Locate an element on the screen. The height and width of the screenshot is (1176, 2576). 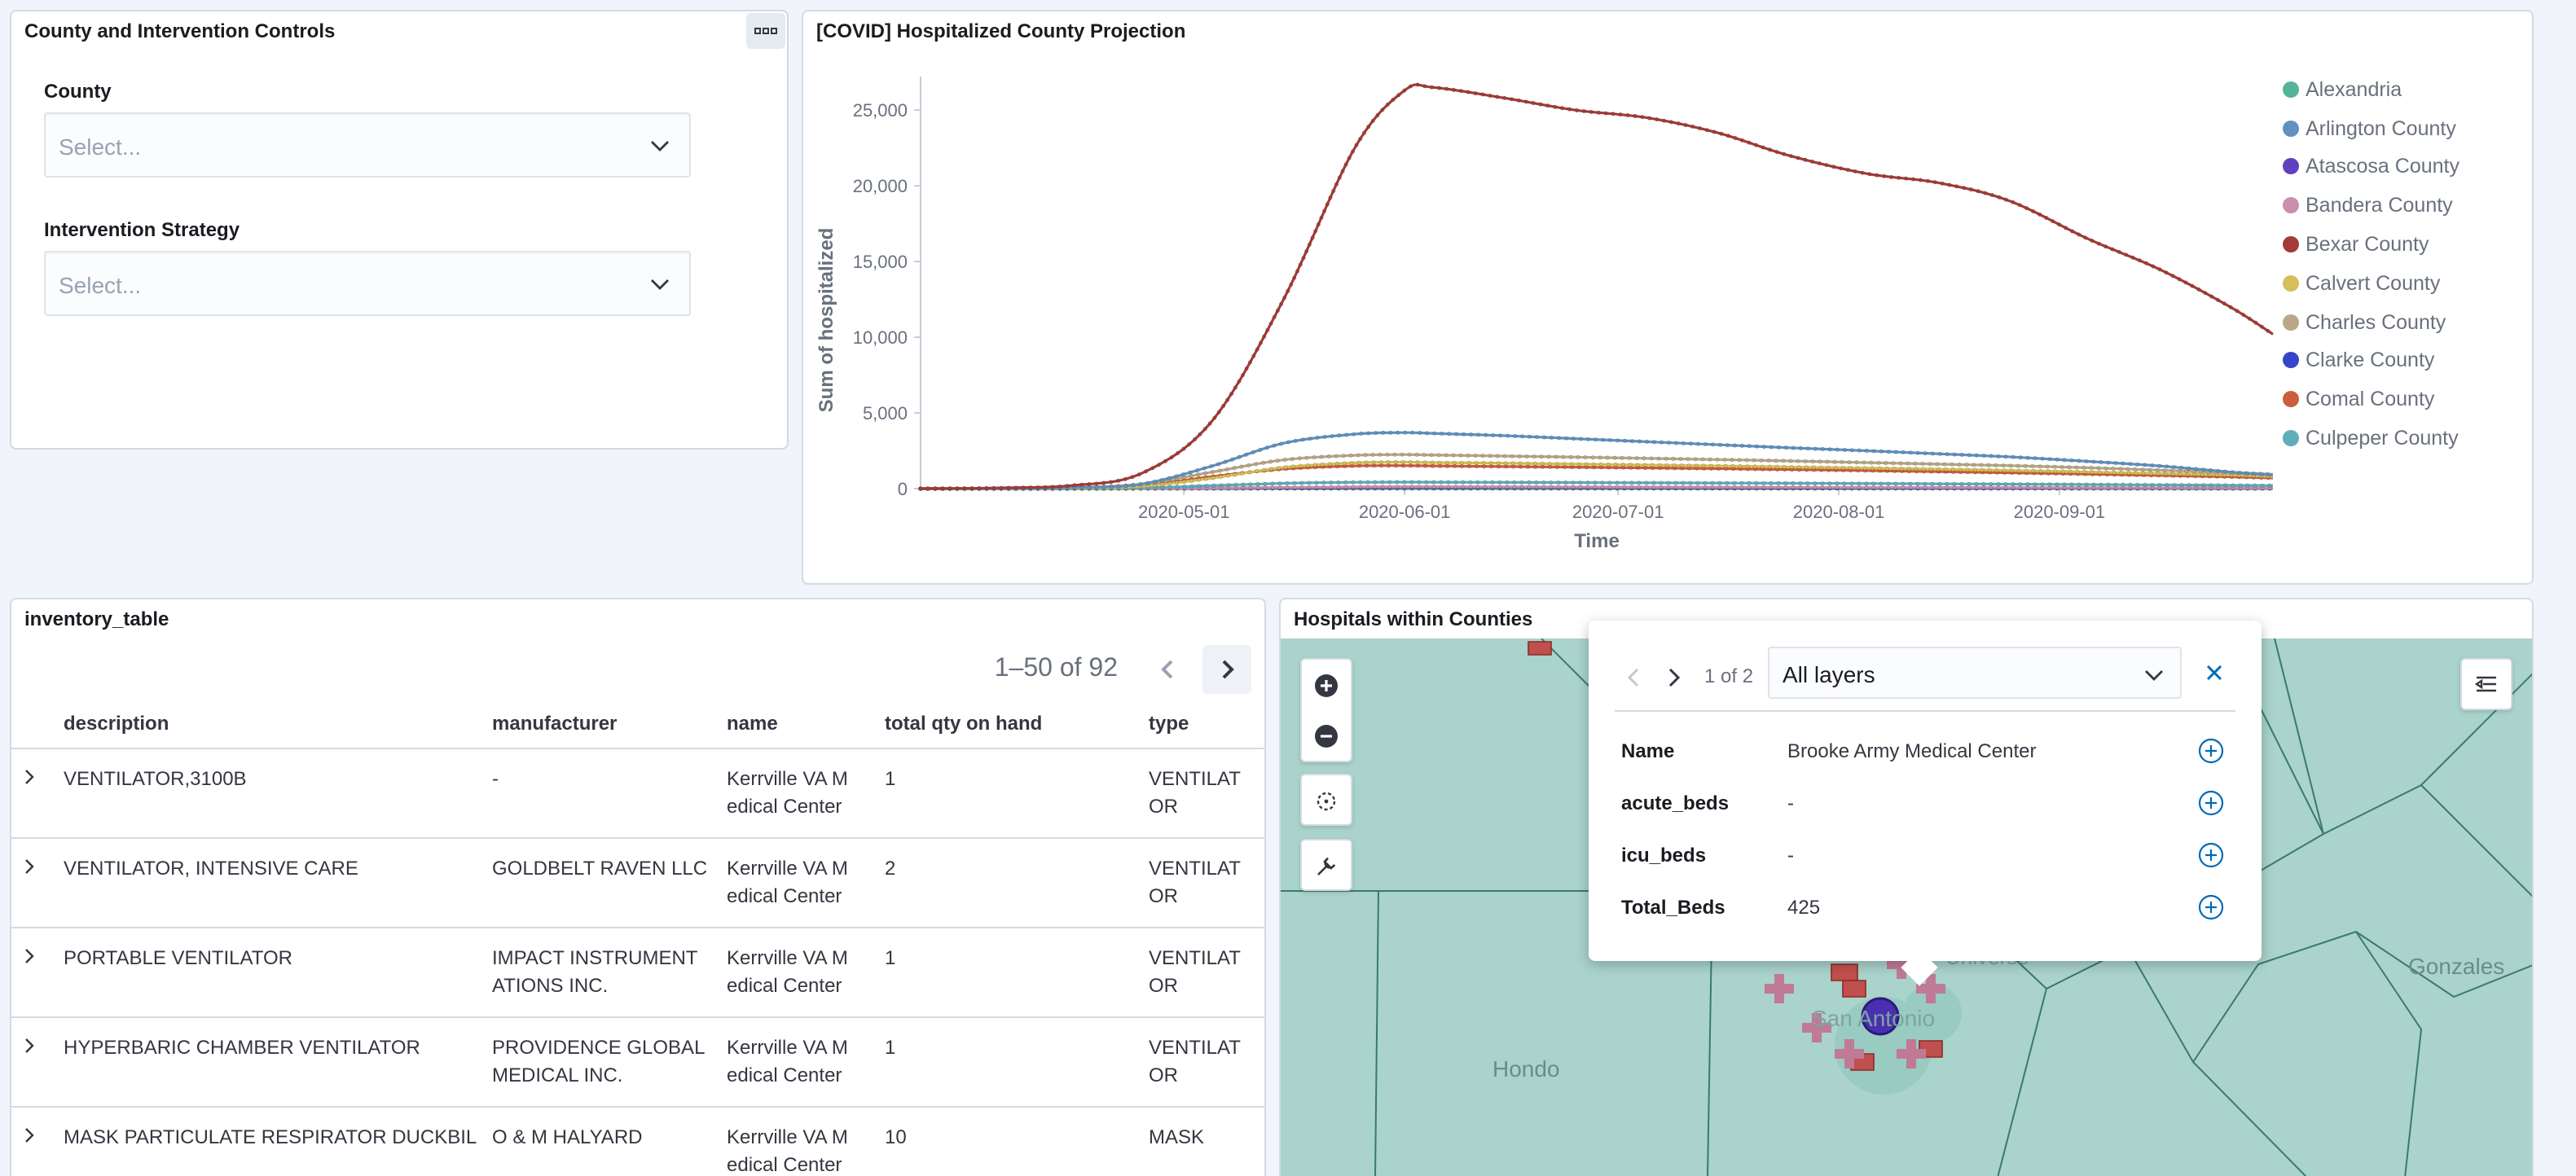
legend-label: Charles County is located at coordinates (2376, 322).